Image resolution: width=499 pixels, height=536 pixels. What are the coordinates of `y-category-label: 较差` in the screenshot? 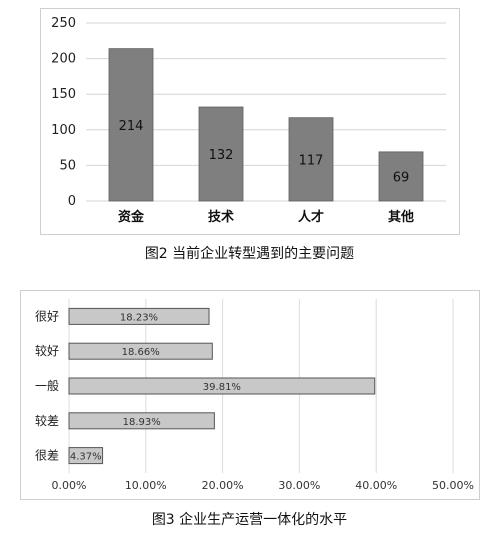 It's located at (47, 420).